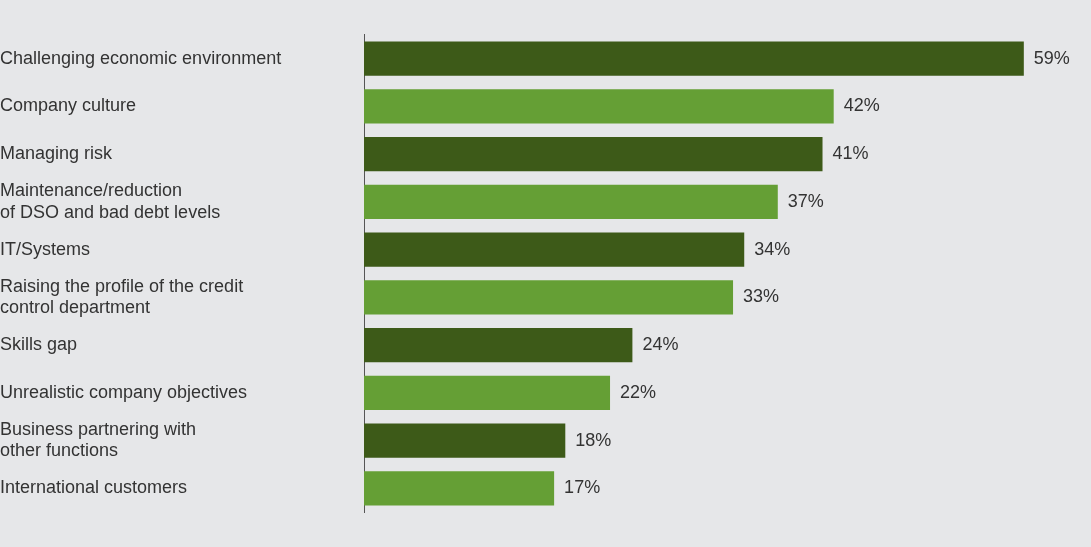 The image size is (1091, 547). I want to click on y-tick-label: Maintenance/reduction of DSO and bad debt levels, so click(110, 201).